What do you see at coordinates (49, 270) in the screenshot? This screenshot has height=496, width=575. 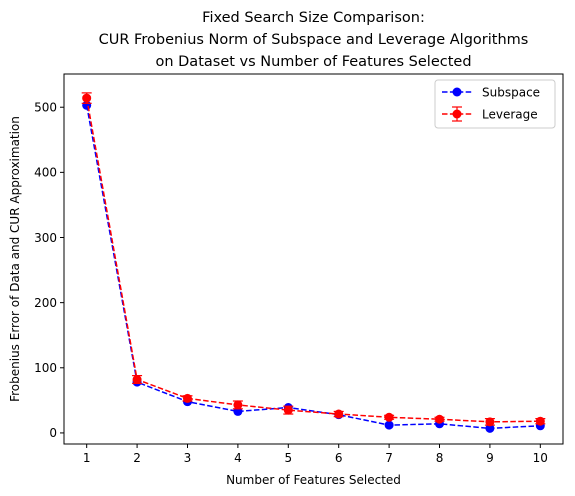 I see `y-axis-ticks: 0 100 200 300 400 500` at bounding box center [49, 270].